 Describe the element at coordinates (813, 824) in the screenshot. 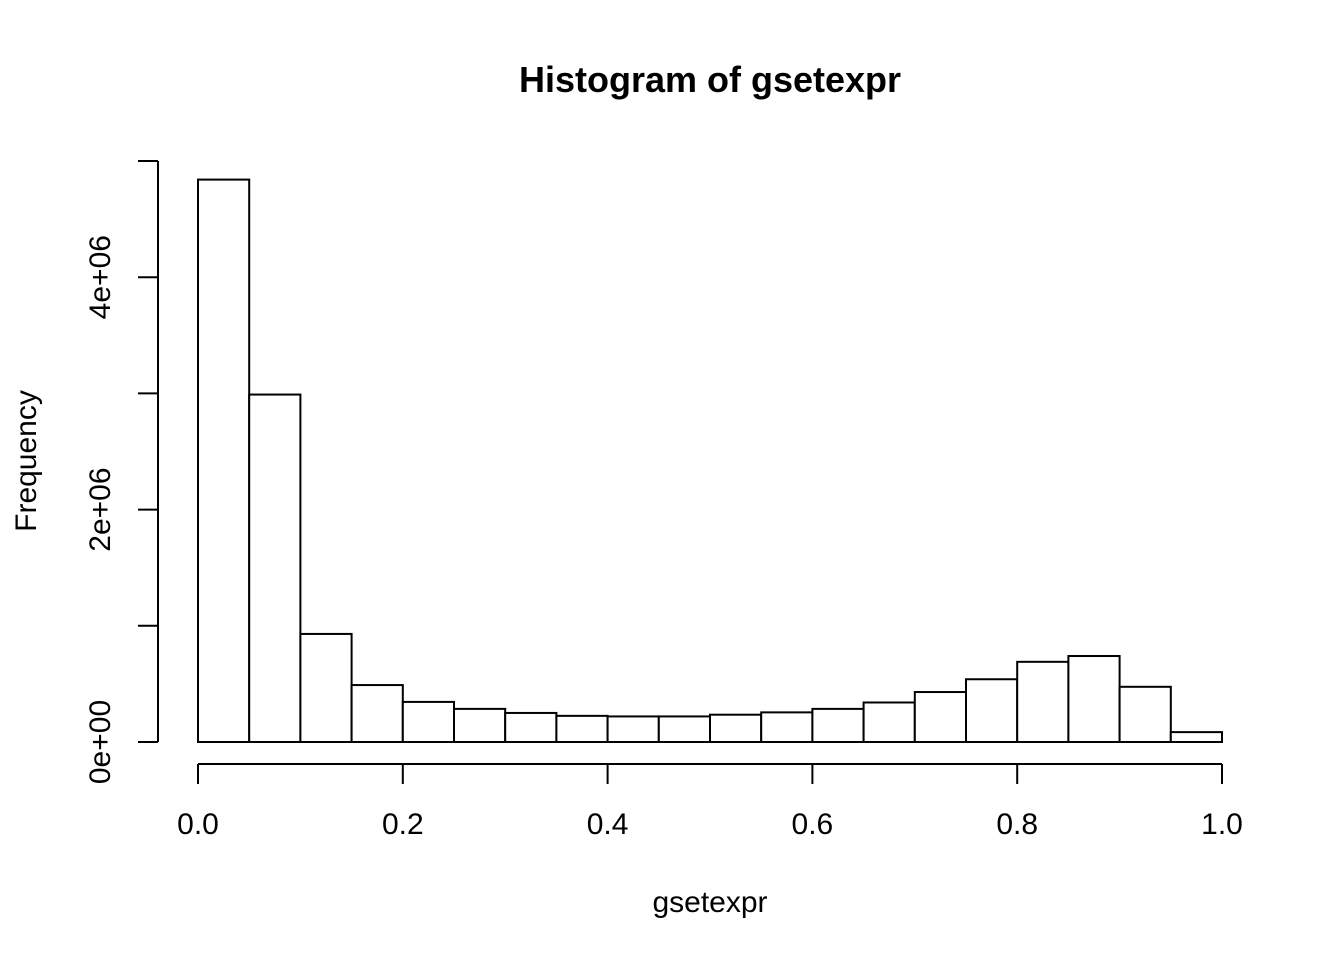

I see `x-tick-label: 0.6` at that location.